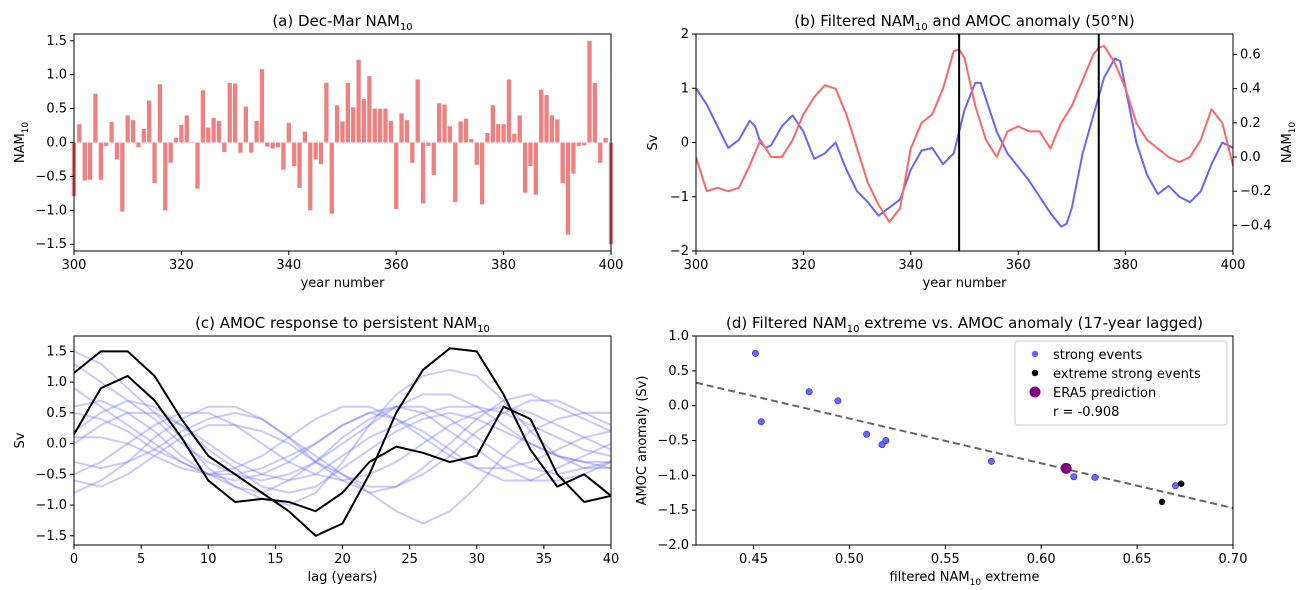 This screenshot has height=590, width=1299. I want to click on panel-a-xtick-label: 360, so click(396, 265).